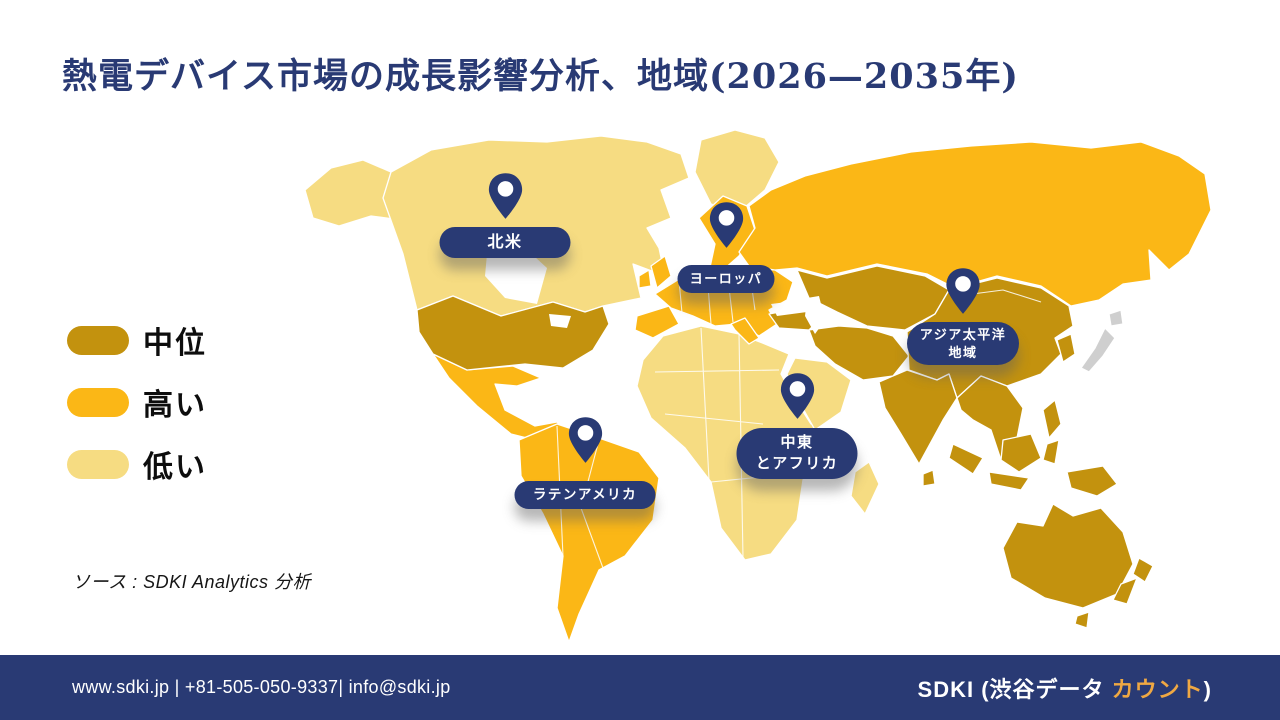 The image size is (1280, 720). What do you see at coordinates (661, 272) in the screenshot?
I see `map-region-uk` at bounding box center [661, 272].